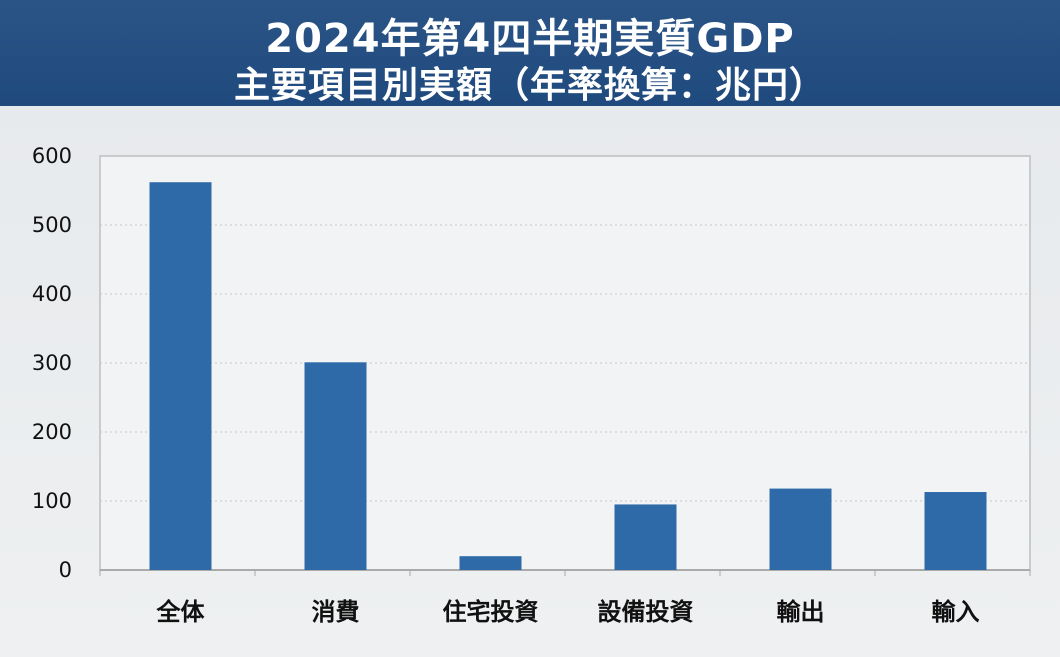 This screenshot has height=657, width=1060. Describe the element at coordinates (530, 39) in the screenshot. I see `chart-title: 2024年第4四半期実質GDP` at that location.